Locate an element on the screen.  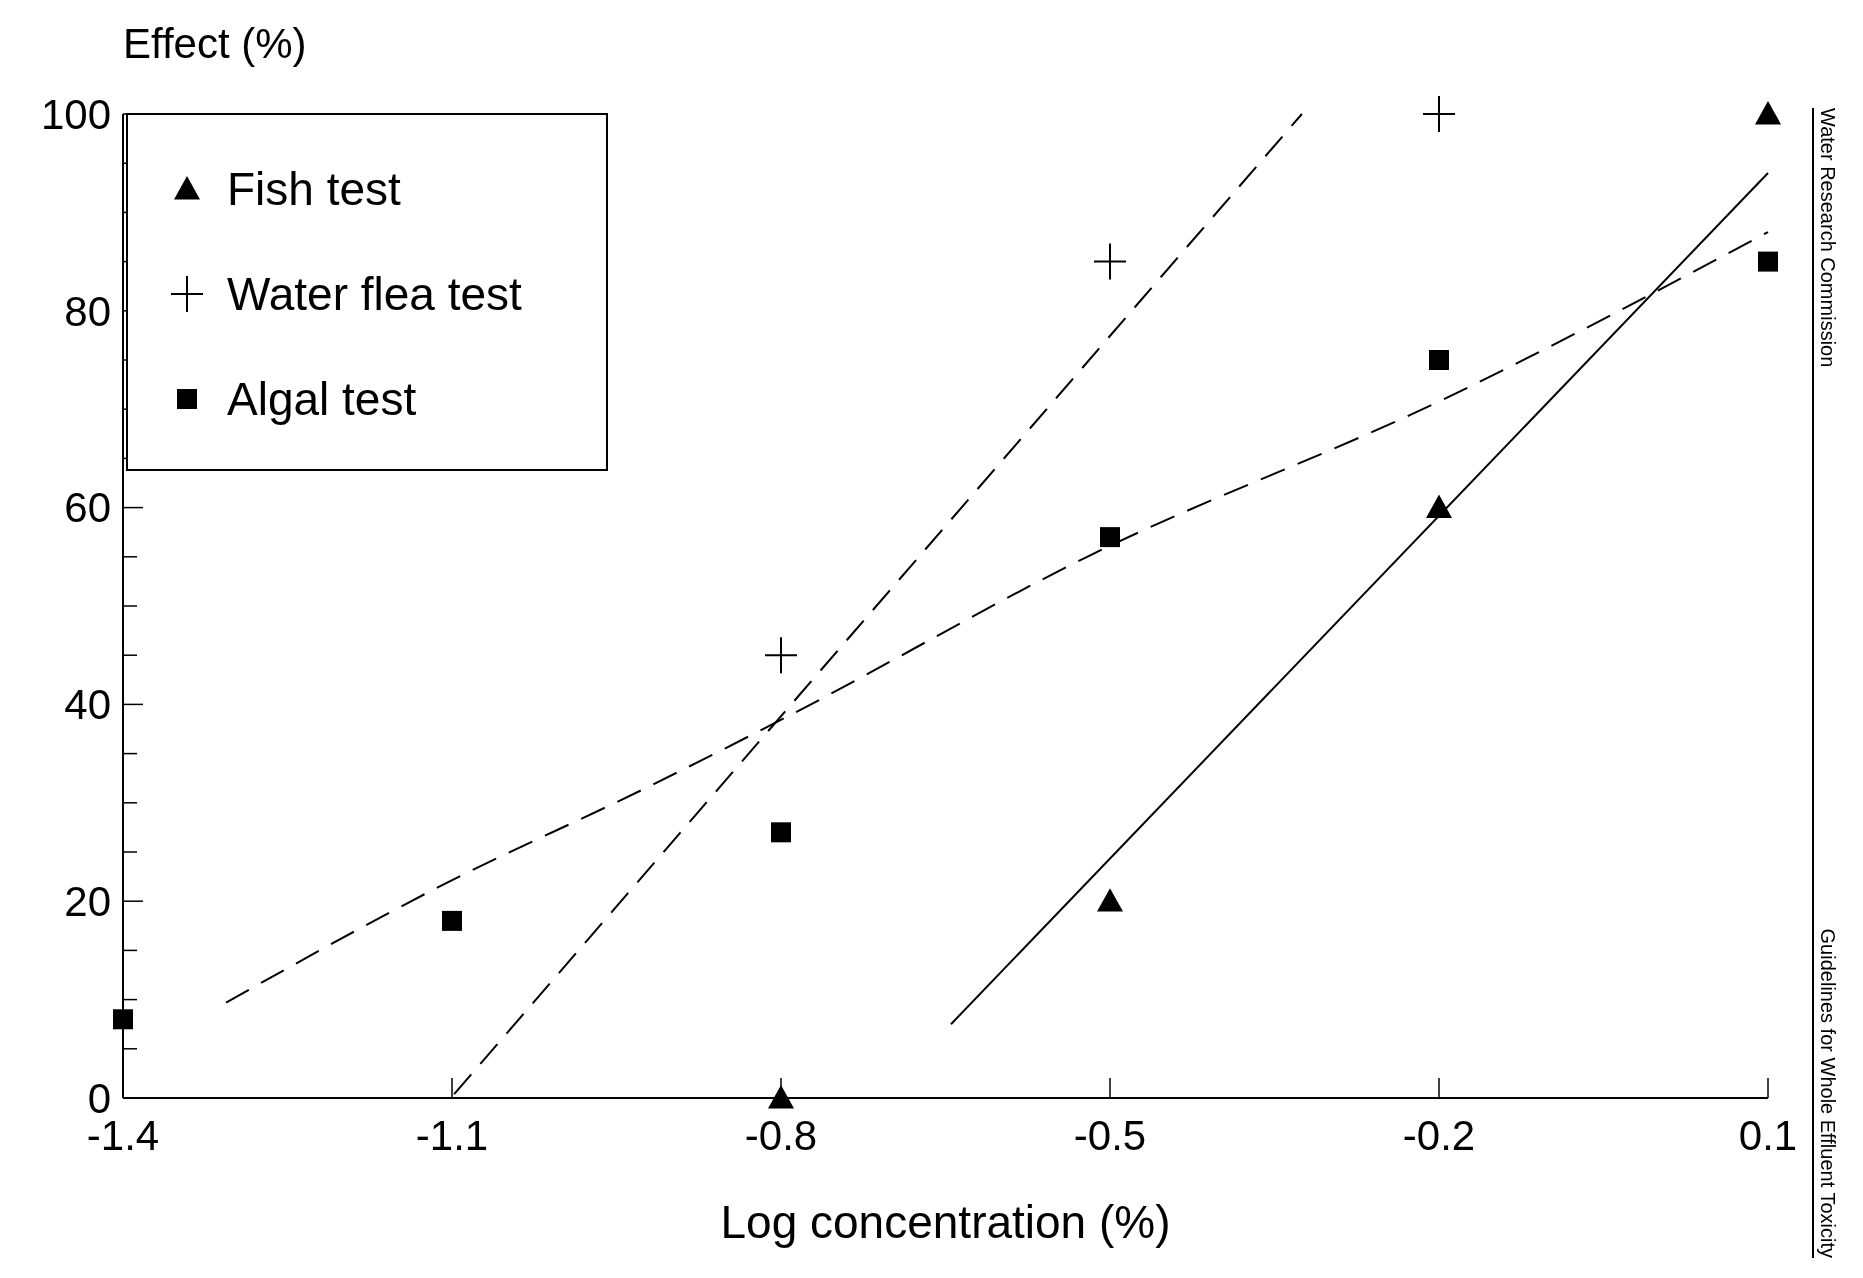
legend-label: Fish test is located at coordinates (314, 189).